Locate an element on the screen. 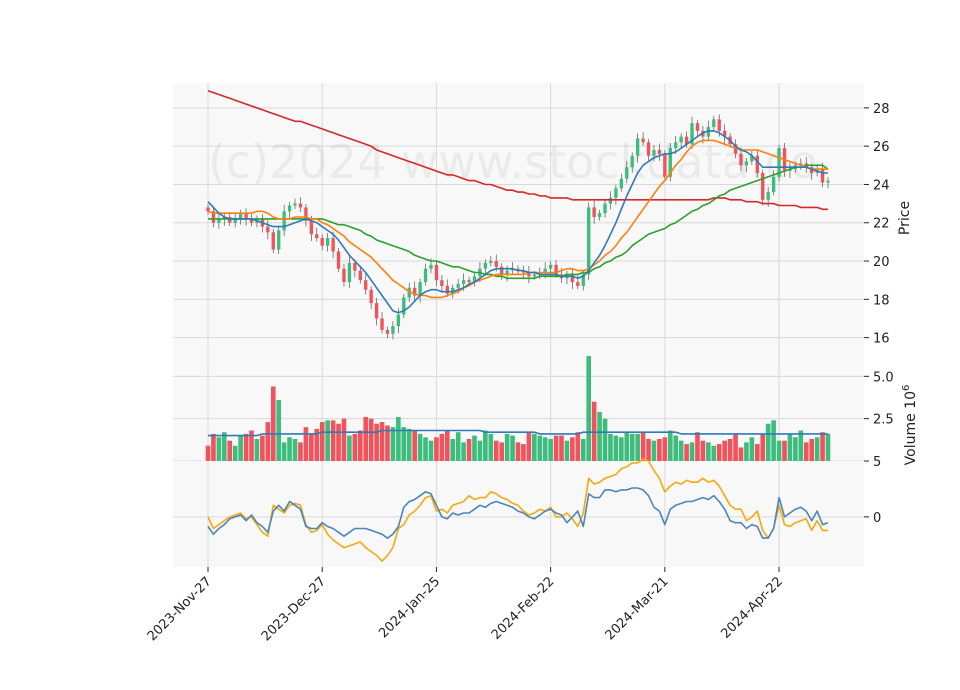 The height and width of the screenshot is (690, 960). x-tick-label: 2023-Dec-27 is located at coordinates (294, 609).